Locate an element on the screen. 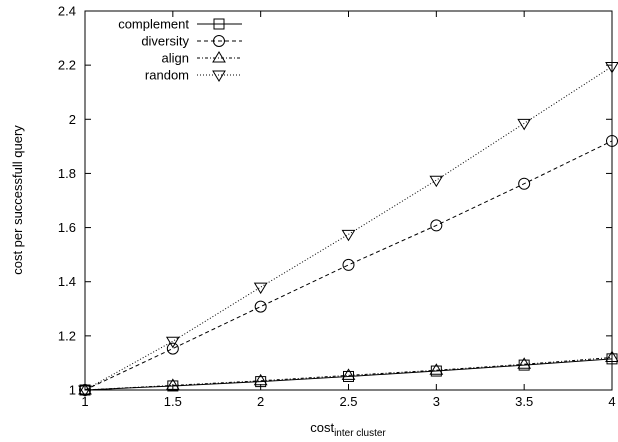 The image size is (618, 442). legend-marker-random is located at coordinates (219, 76).